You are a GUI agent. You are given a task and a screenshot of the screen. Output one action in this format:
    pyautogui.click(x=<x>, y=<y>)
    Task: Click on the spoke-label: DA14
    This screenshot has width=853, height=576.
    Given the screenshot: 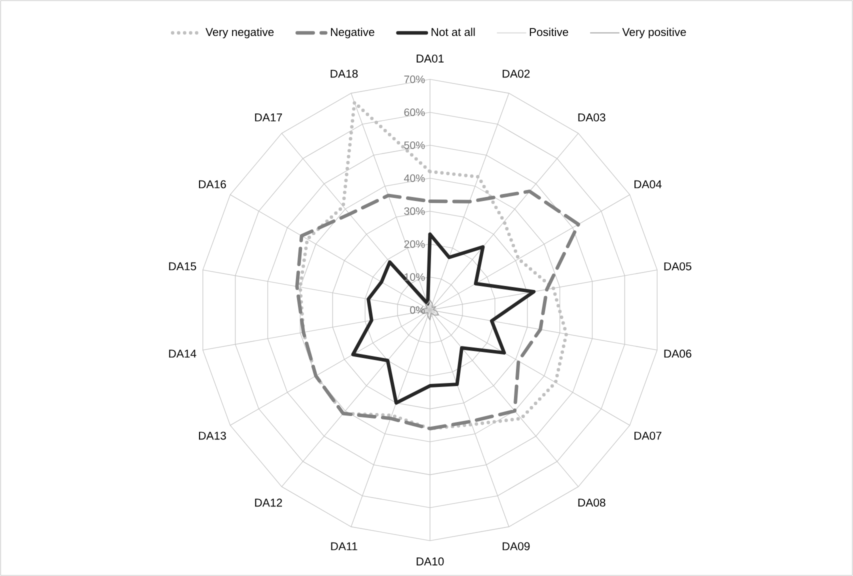 What is the action you would take?
    pyautogui.click(x=182, y=354)
    